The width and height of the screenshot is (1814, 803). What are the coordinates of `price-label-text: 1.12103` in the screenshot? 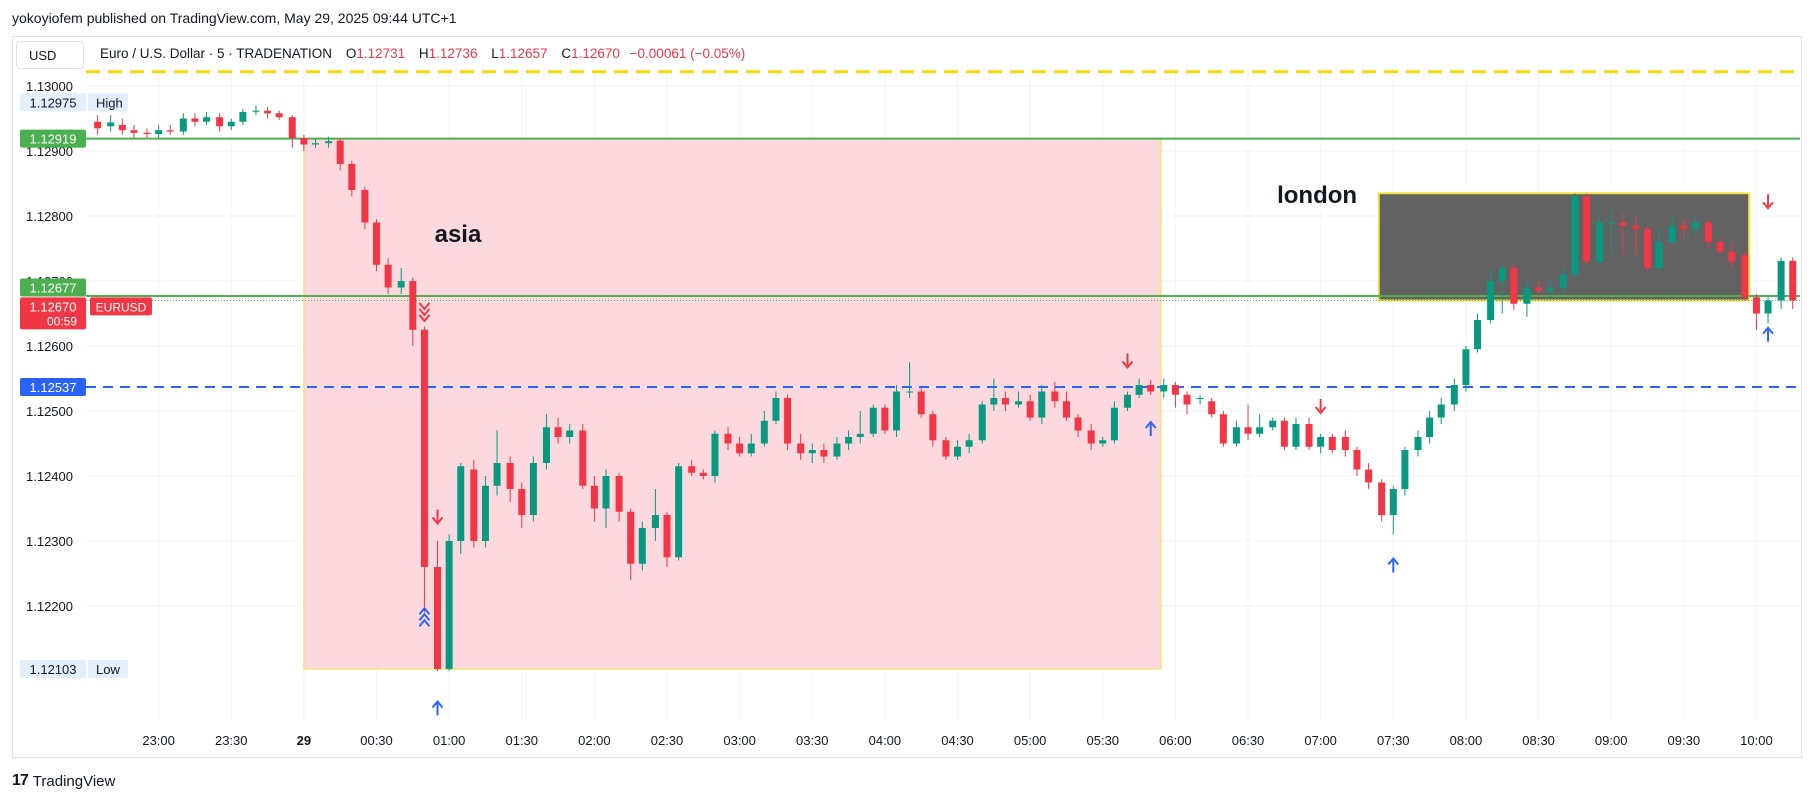 It's located at (53, 669).